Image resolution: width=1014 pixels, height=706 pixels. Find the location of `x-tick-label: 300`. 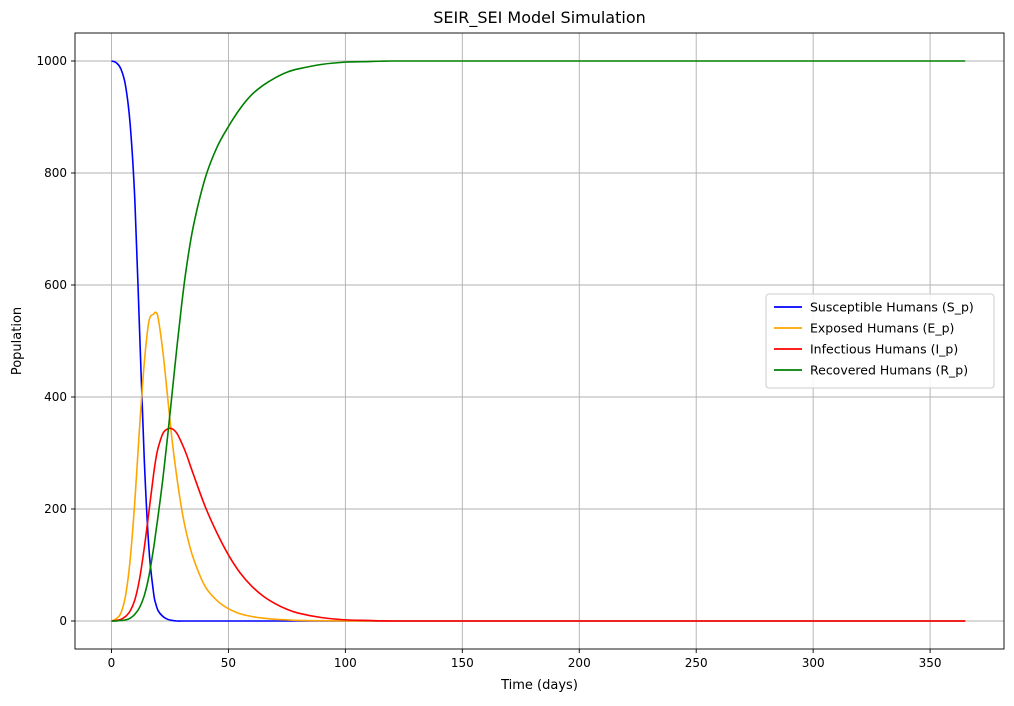

x-tick-label: 300 is located at coordinates (813, 663).